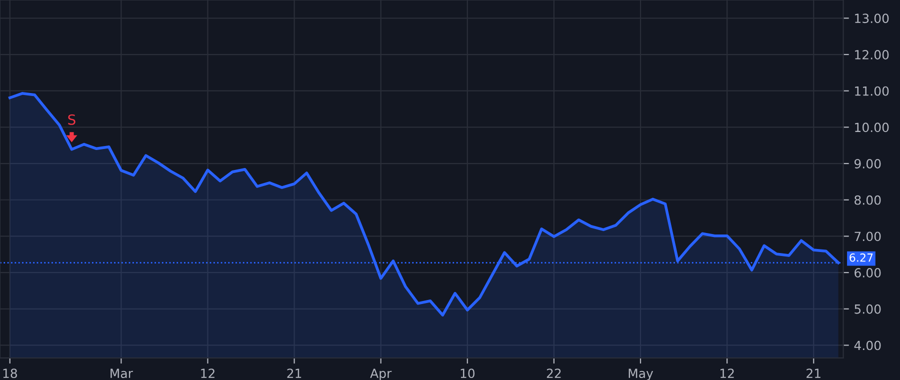 The width and height of the screenshot is (900, 380). What do you see at coordinates (10, 373) in the screenshot?
I see `x-tick-label: 18` at bounding box center [10, 373].